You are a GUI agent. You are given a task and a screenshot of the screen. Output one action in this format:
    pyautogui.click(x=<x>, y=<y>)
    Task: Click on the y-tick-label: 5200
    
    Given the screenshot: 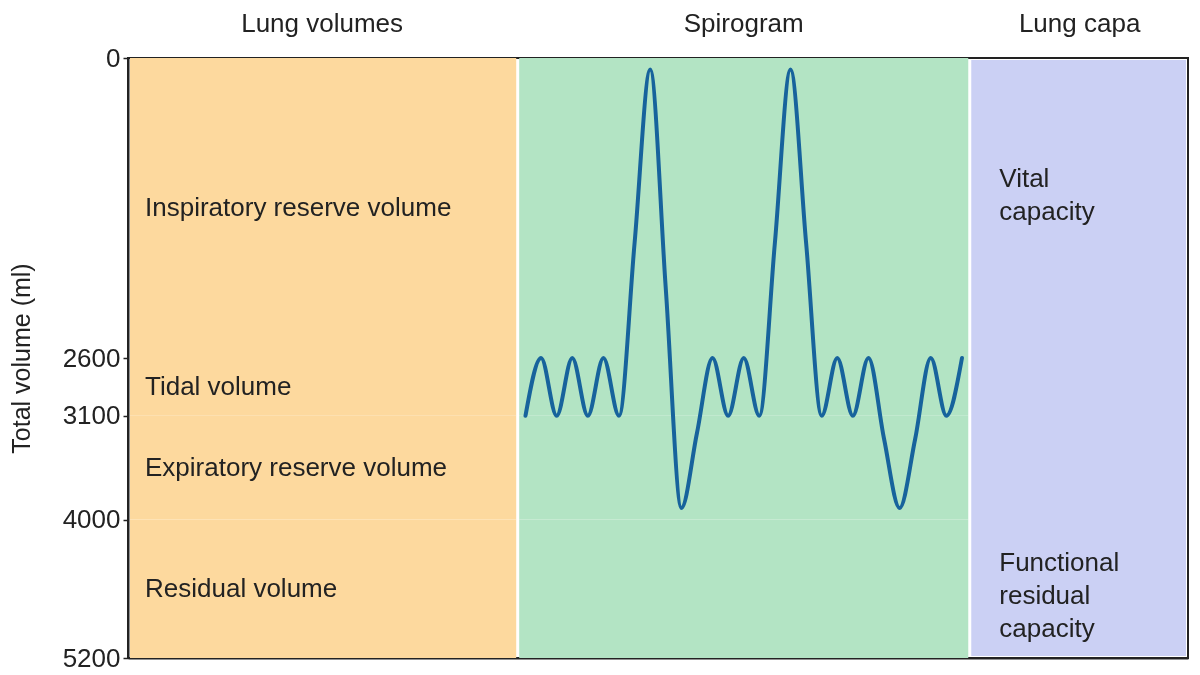 What is the action you would take?
    pyautogui.click(x=91, y=657)
    